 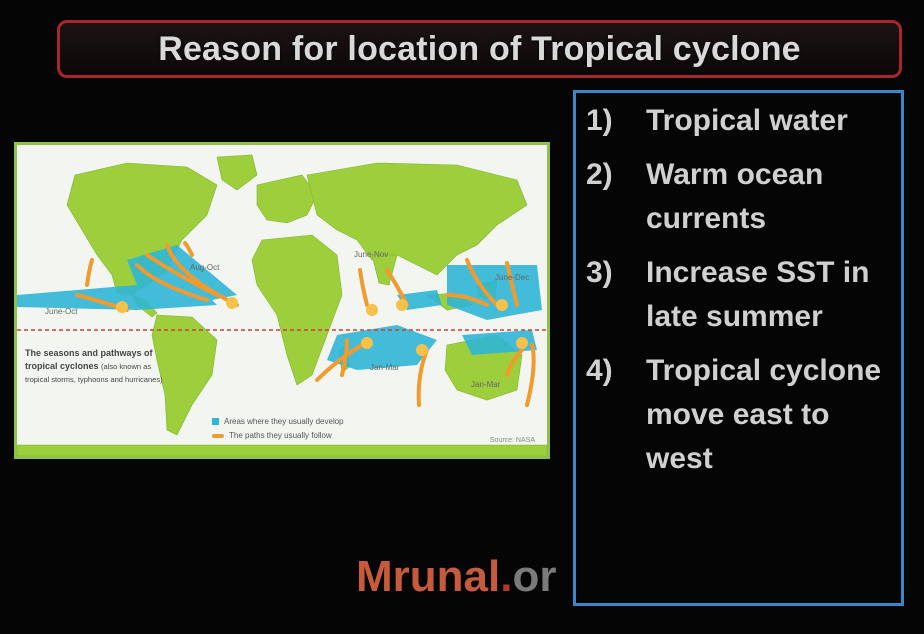 What do you see at coordinates (747, 120) in the screenshot?
I see `reason-text: Tropical water` at bounding box center [747, 120].